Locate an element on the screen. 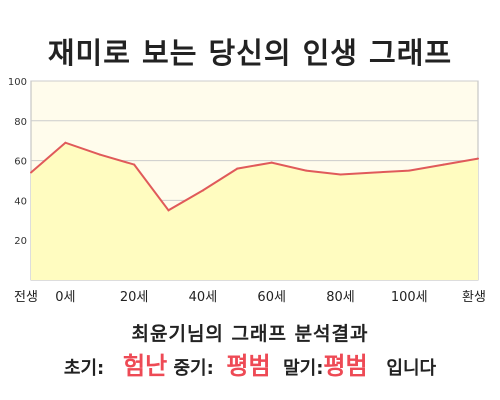 The image size is (500, 400). y-tick-label: 40 is located at coordinates (20, 201).